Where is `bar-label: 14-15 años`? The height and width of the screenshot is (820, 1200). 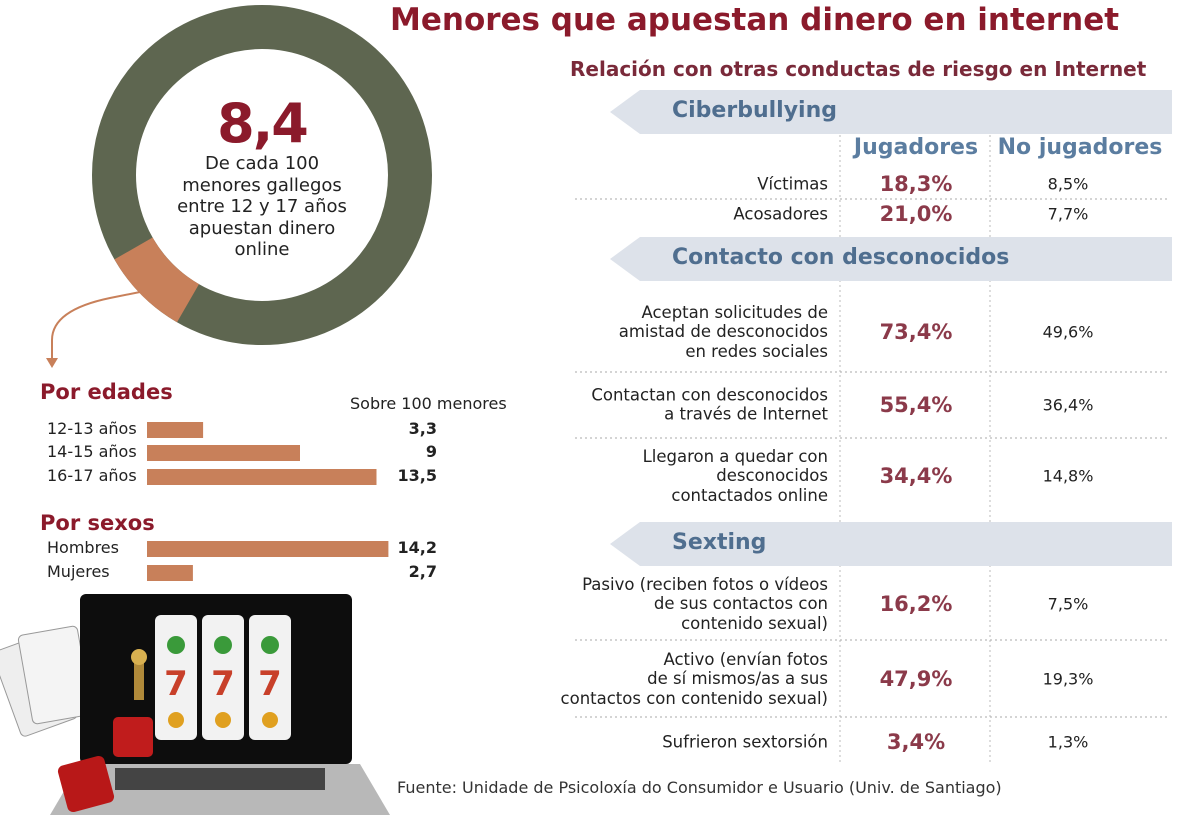 bar-label: 14-15 años is located at coordinates (92, 451).